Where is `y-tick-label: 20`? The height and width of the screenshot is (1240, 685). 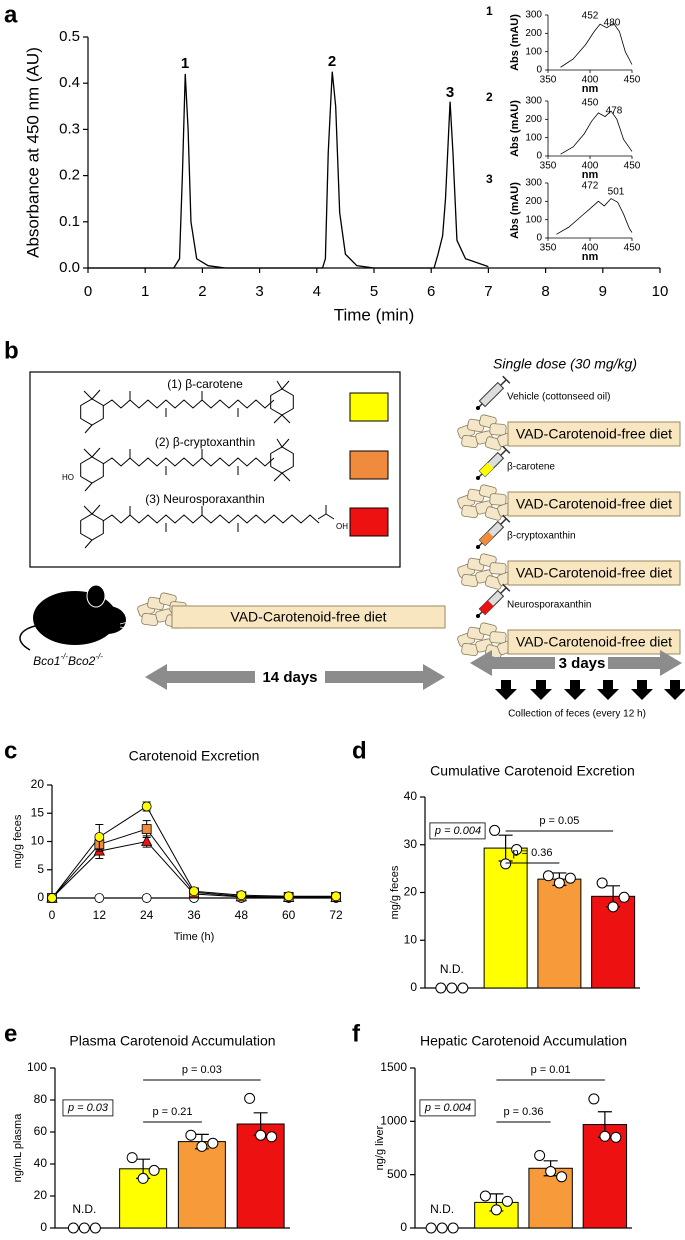 y-tick-label: 20 is located at coordinates (41, 1195).